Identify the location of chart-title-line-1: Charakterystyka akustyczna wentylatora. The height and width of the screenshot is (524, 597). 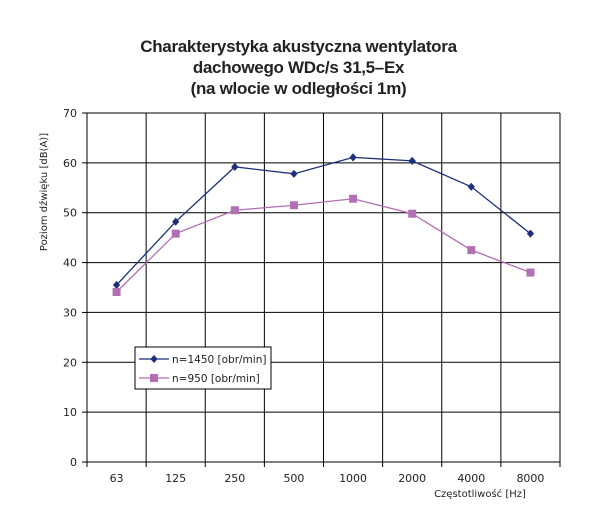
(298, 46).